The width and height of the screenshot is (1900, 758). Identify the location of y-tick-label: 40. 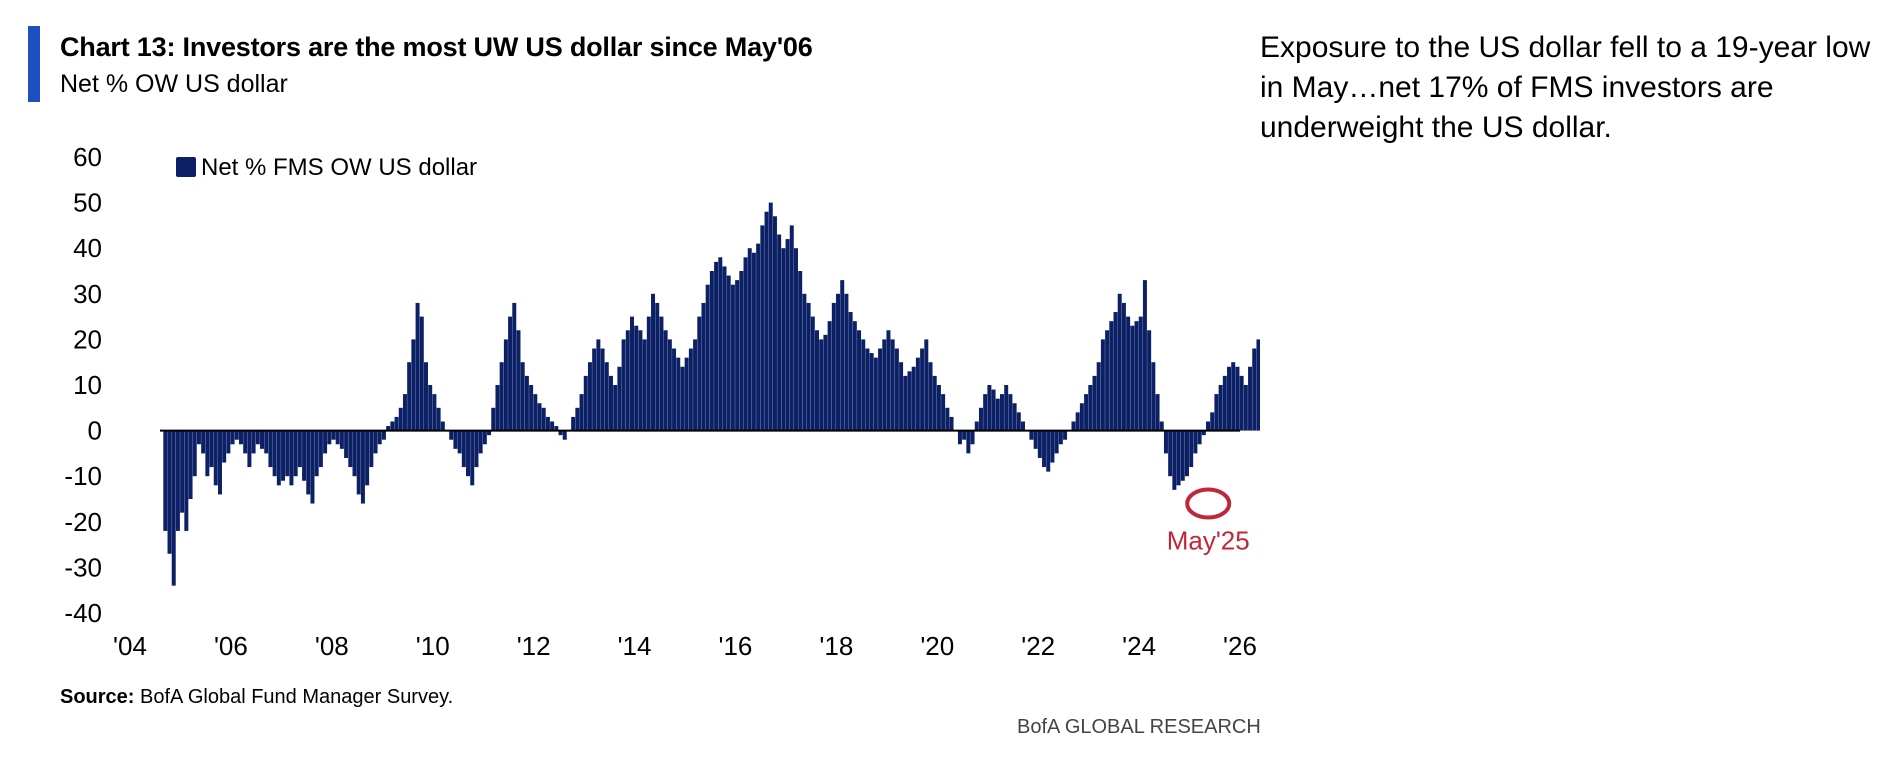
(87, 248).